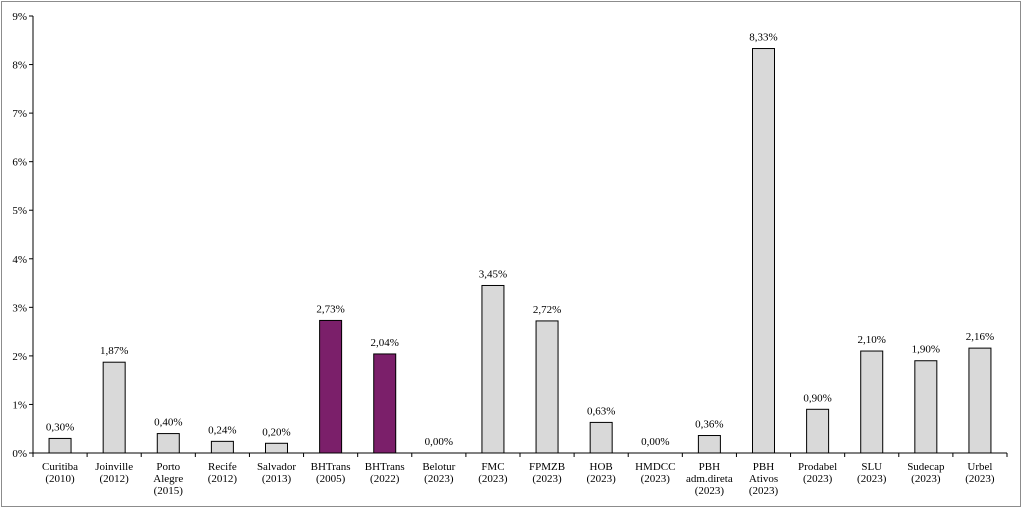 The height and width of the screenshot is (510, 1024). I want to click on category-label: Porto Alegre (2015), so click(168, 479).